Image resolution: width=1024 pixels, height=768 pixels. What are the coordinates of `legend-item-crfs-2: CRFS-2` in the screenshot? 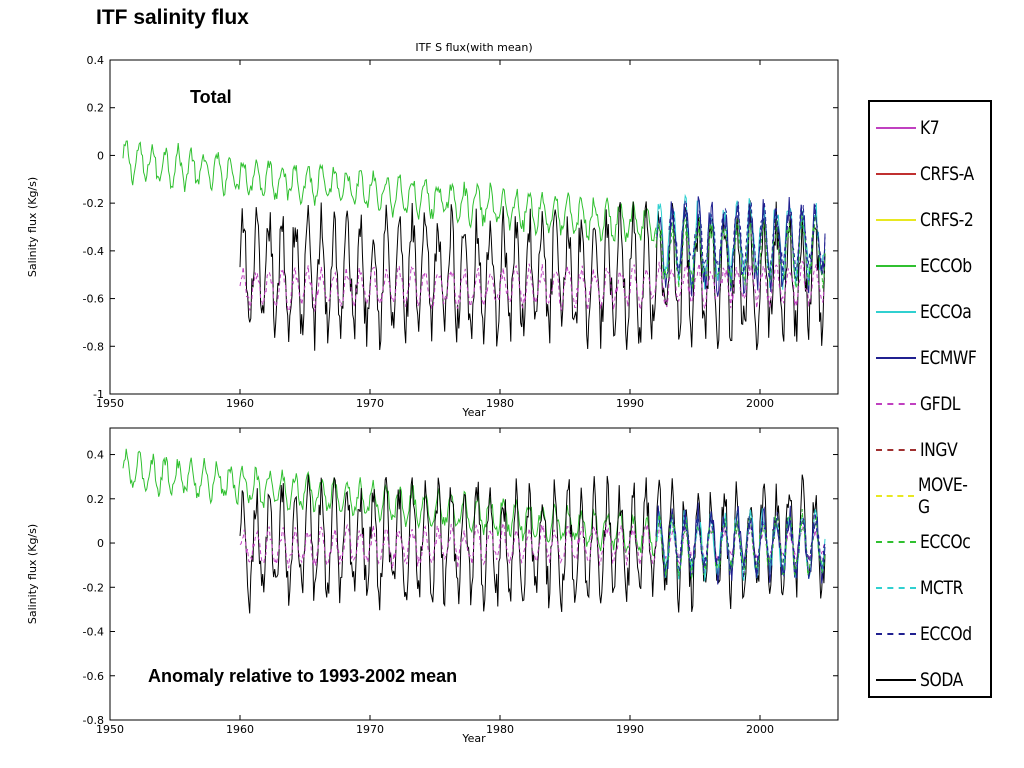 It's located at (930, 220).